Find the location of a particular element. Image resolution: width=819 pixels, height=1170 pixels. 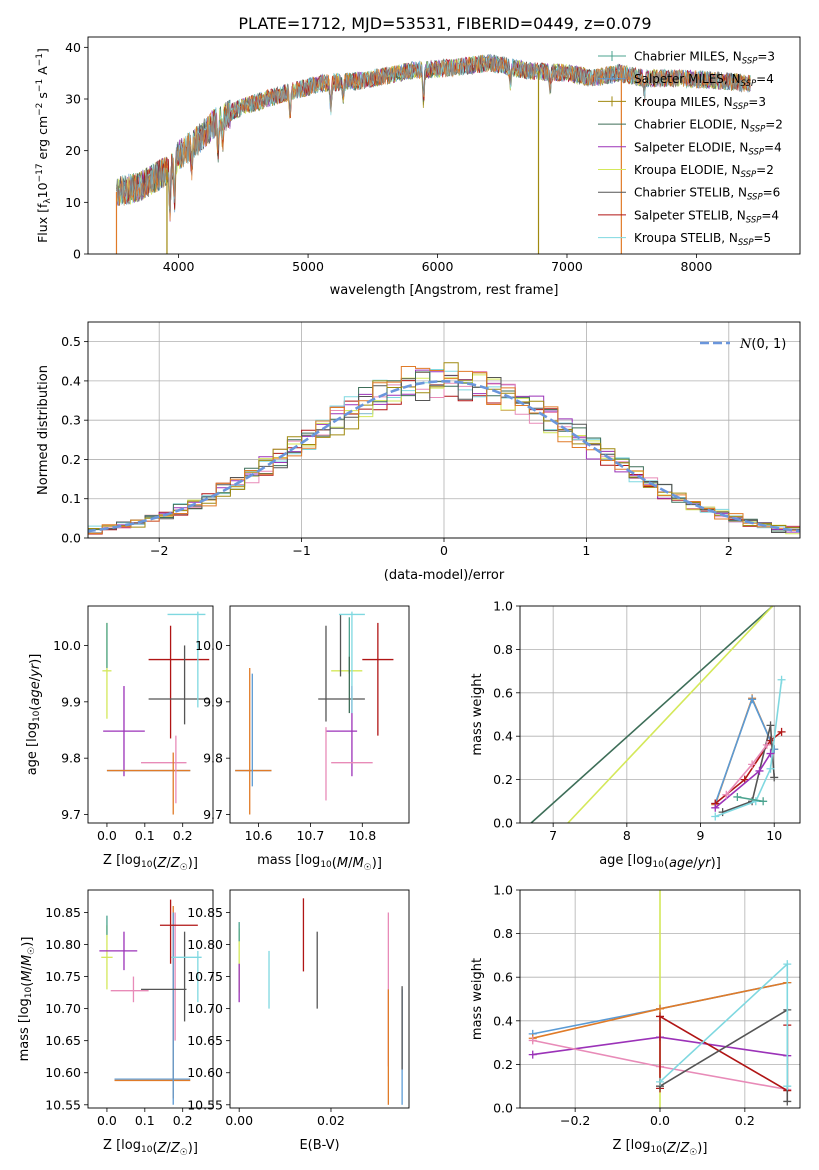

y-tick-label: 10.85 is located at coordinates (63, 912).